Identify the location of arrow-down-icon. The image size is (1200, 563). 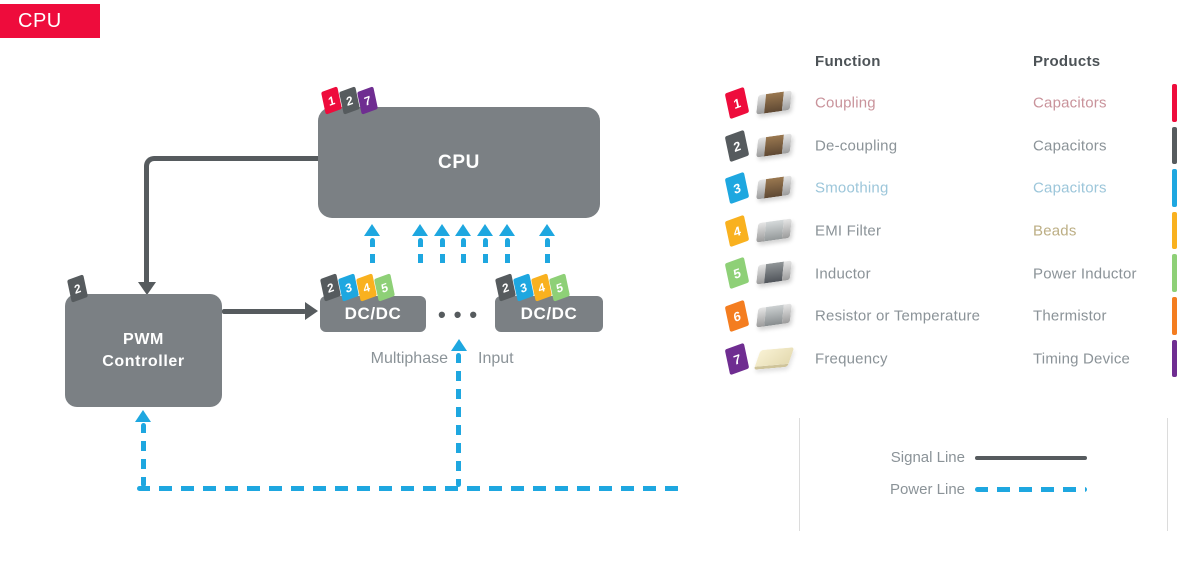
(147, 288).